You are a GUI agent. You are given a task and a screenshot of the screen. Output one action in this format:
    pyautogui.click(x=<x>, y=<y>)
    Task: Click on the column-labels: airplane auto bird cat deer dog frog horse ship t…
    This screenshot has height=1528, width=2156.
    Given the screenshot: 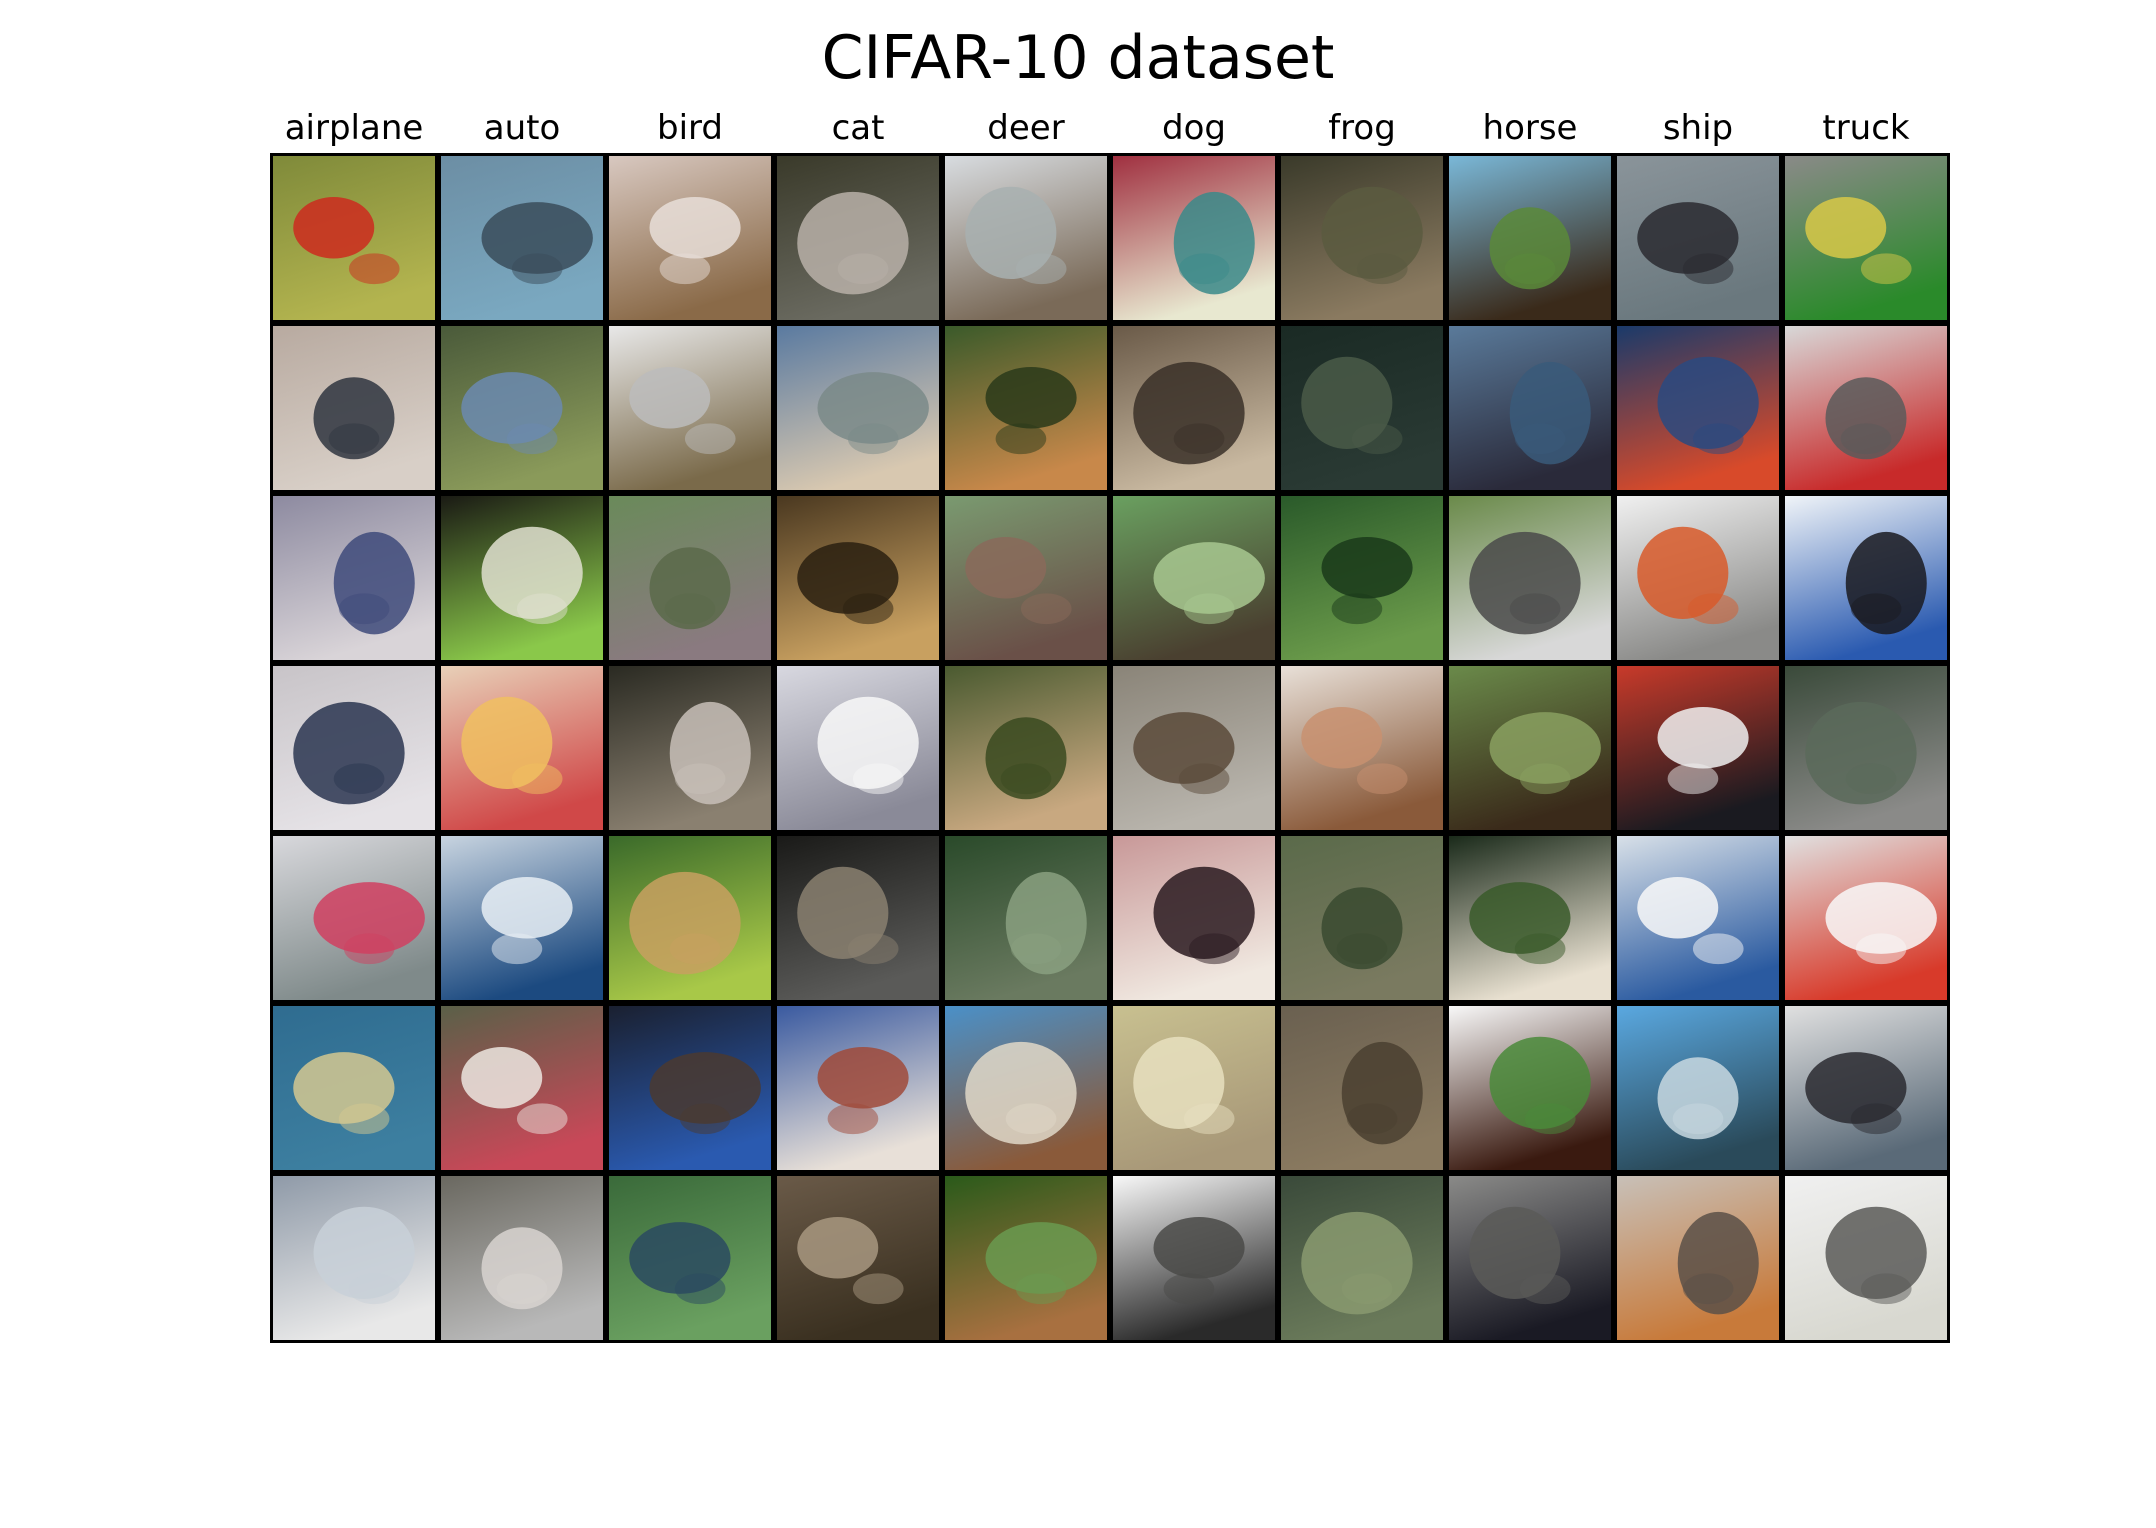 What is the action you would take?
    pyautogui.click(x=1110, y=128)
    